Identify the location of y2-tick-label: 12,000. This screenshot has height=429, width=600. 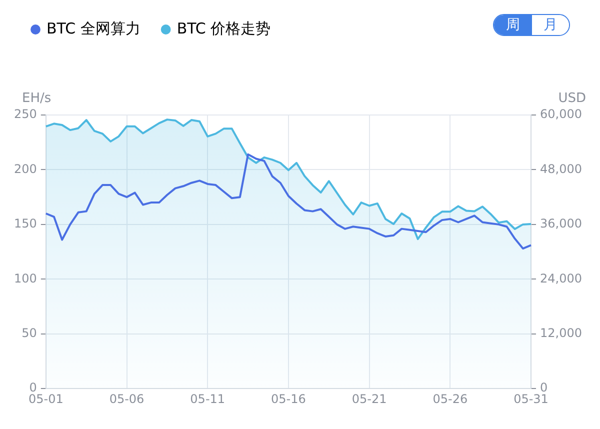
(561, 333).